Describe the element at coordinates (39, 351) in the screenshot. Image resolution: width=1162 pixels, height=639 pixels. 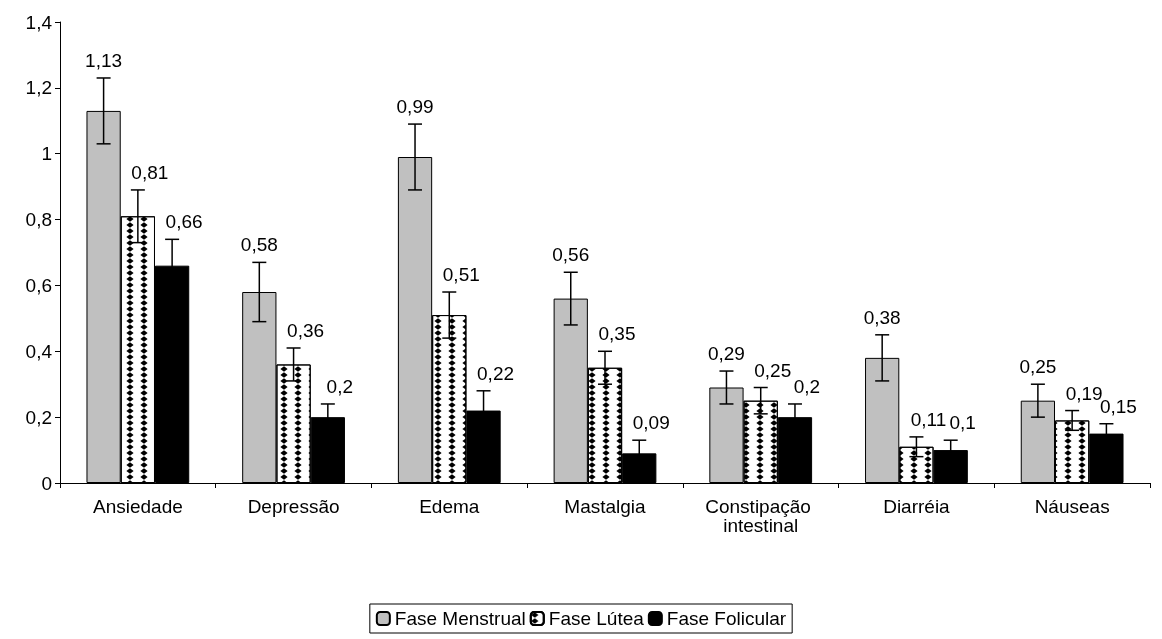
I see `y-tick-label: 0,4` at that location.